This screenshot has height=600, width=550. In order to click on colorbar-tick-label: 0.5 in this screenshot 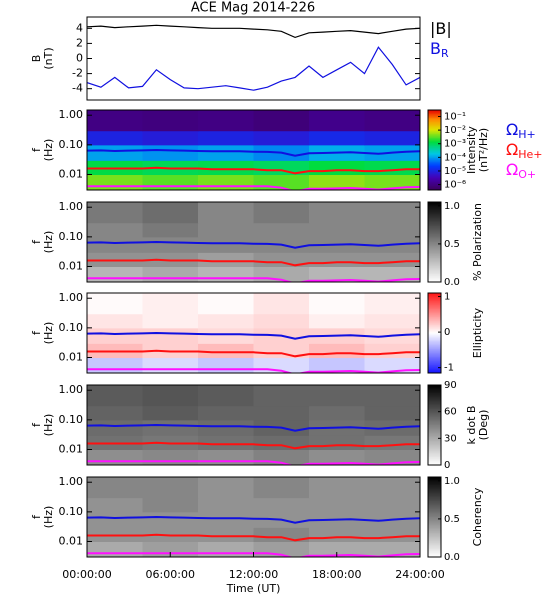, I will do `click(452, 519)`.